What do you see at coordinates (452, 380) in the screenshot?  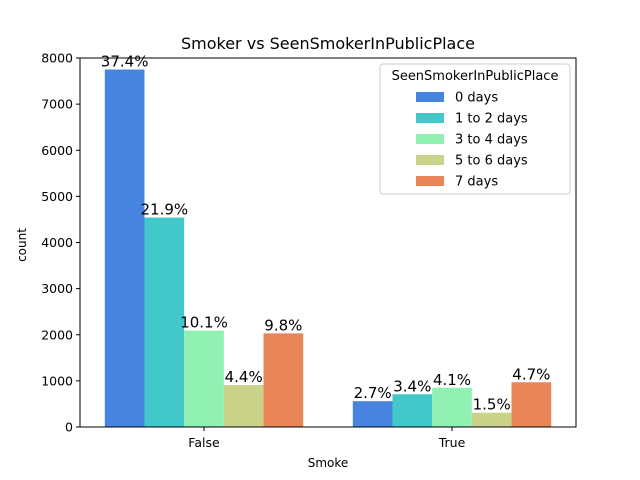 I see `data-label: 4.1%` at bounding box center [452, 380].